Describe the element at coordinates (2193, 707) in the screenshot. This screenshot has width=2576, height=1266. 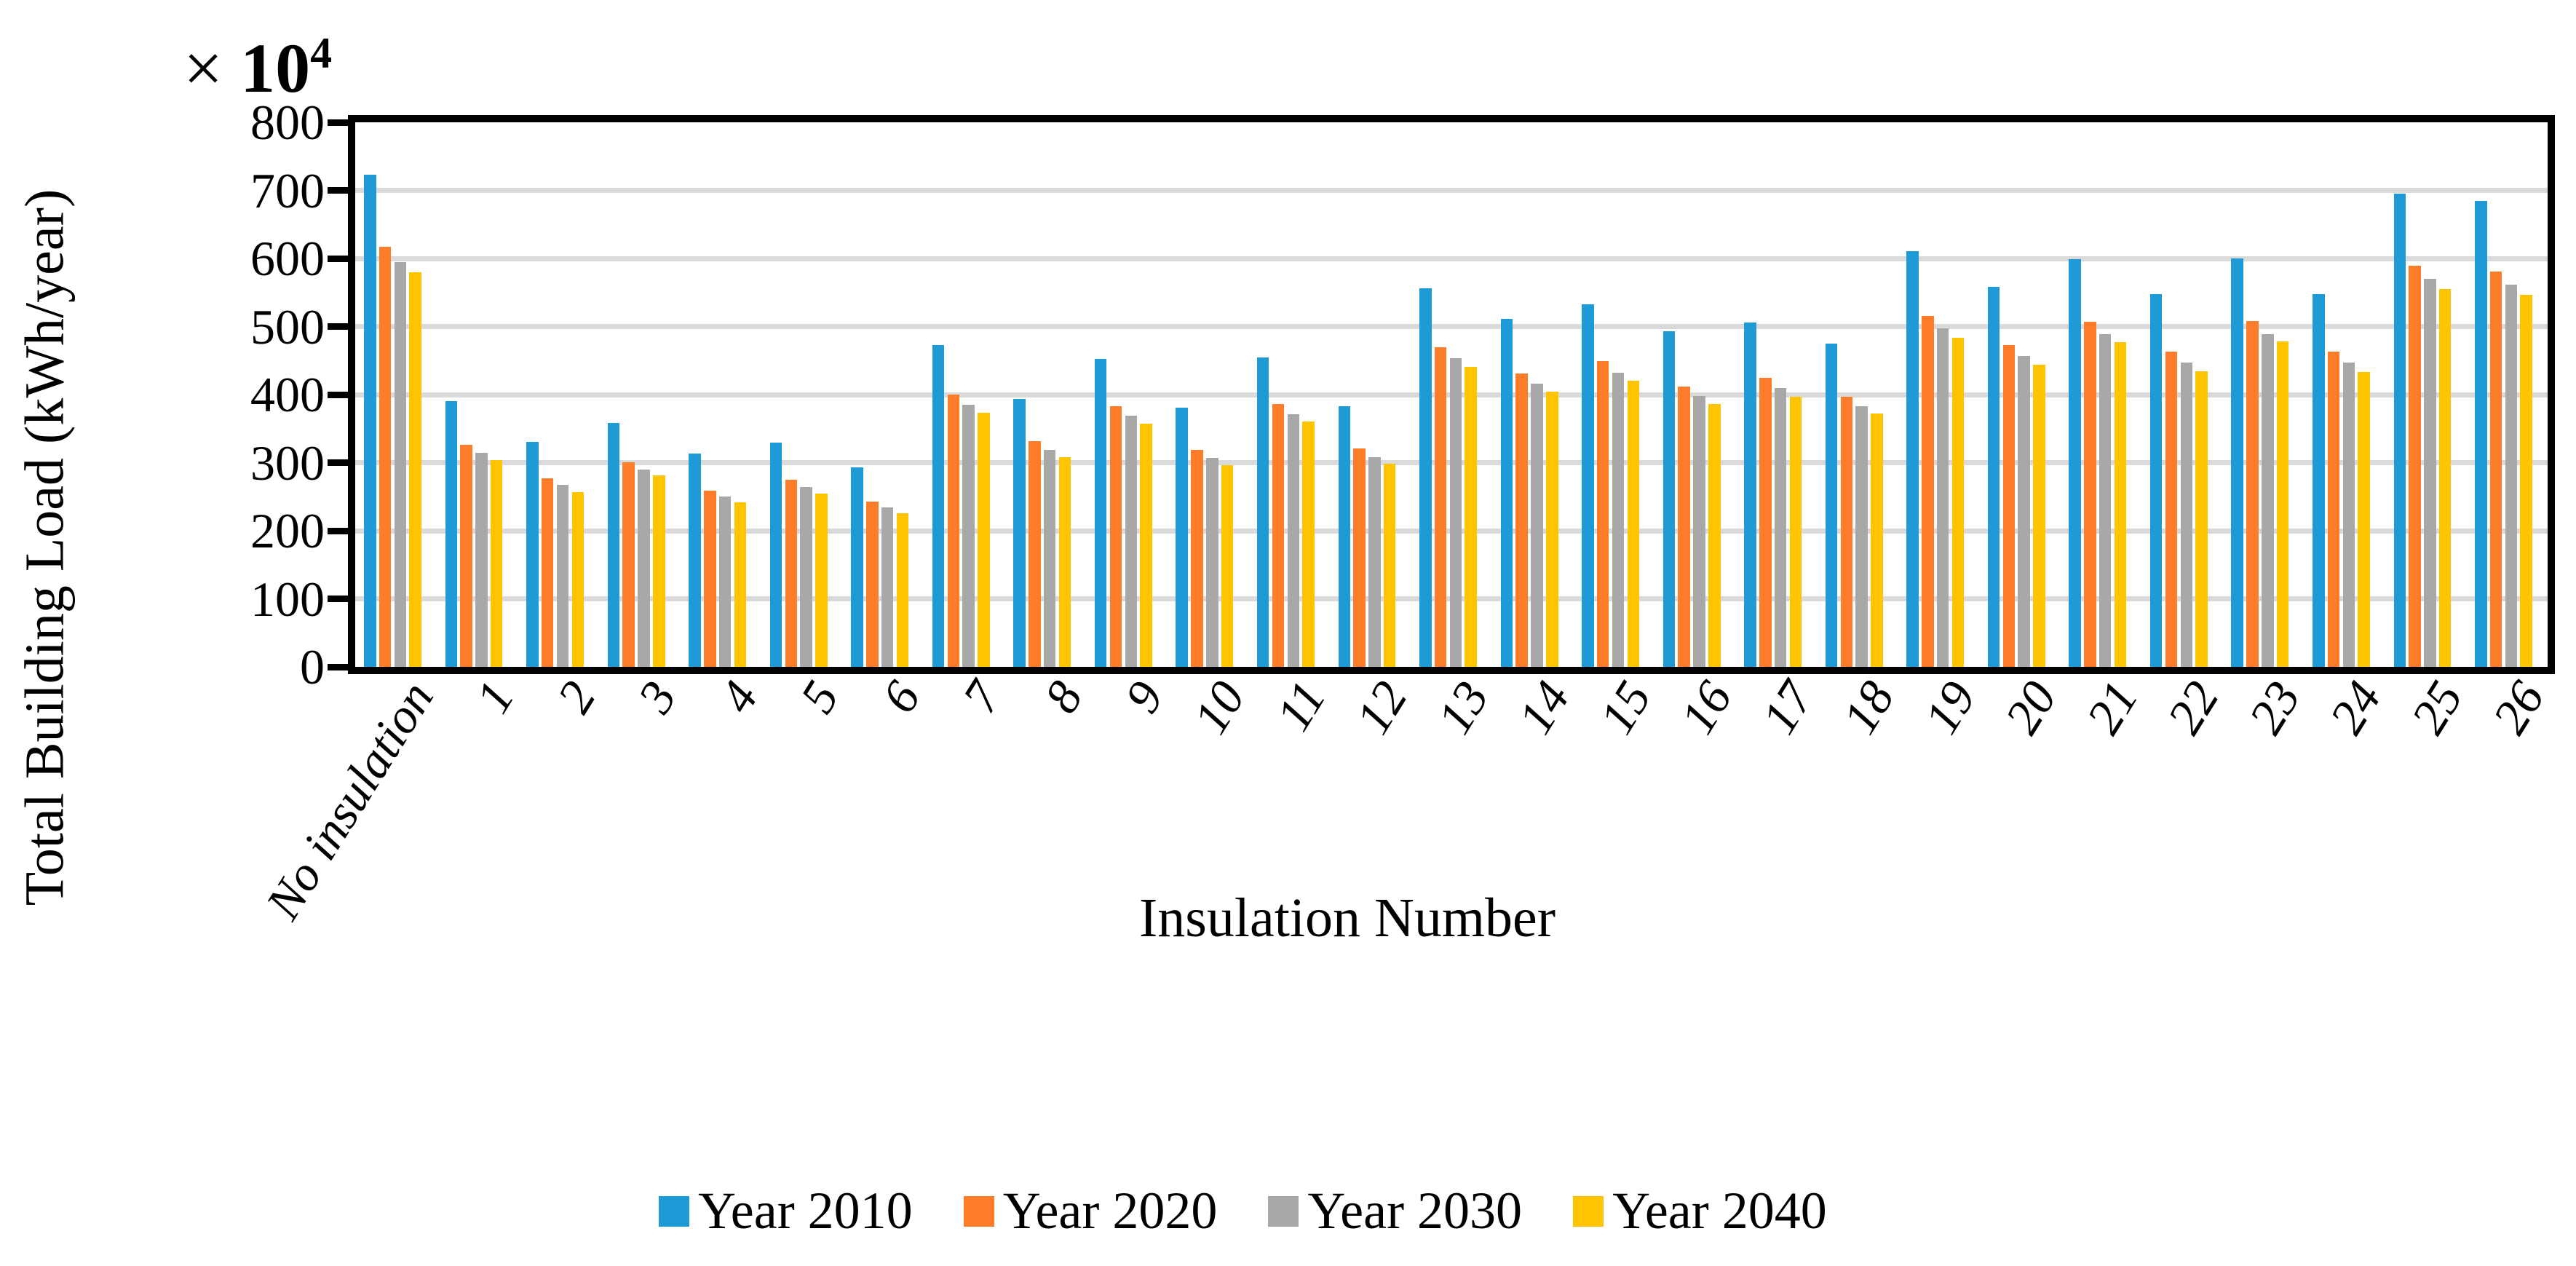
I see `x-tick-label-text: 22` at that location.